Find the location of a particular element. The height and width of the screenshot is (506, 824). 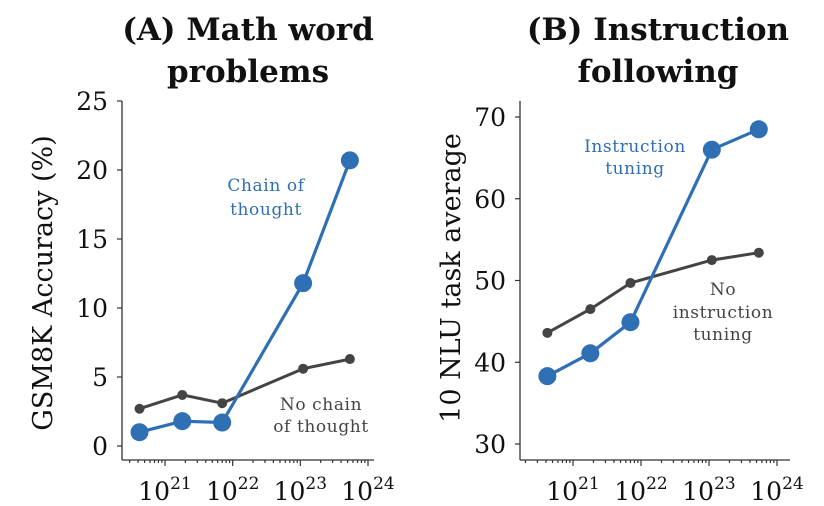

y-axis-label: 10 NLU task average is located at coordinates (451, 278).